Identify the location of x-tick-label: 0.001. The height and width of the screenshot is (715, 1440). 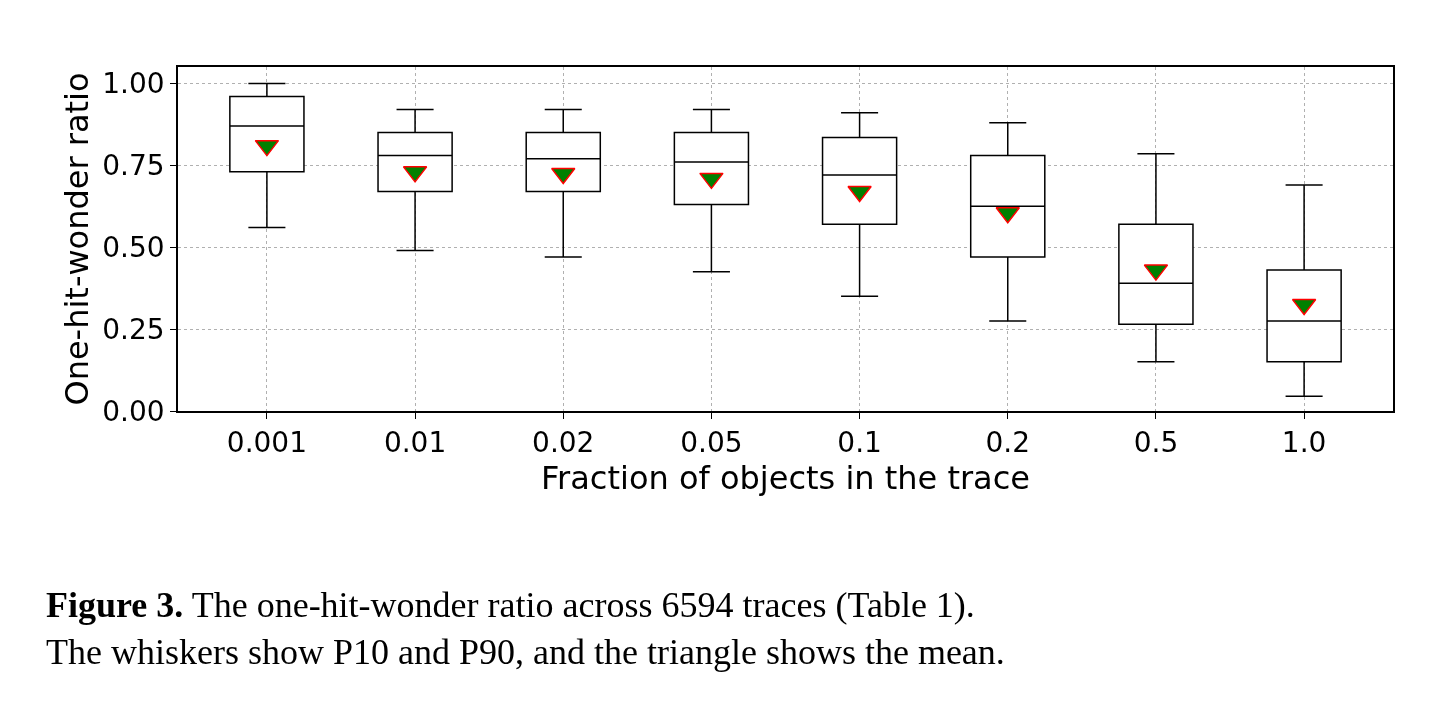
(266, 443).